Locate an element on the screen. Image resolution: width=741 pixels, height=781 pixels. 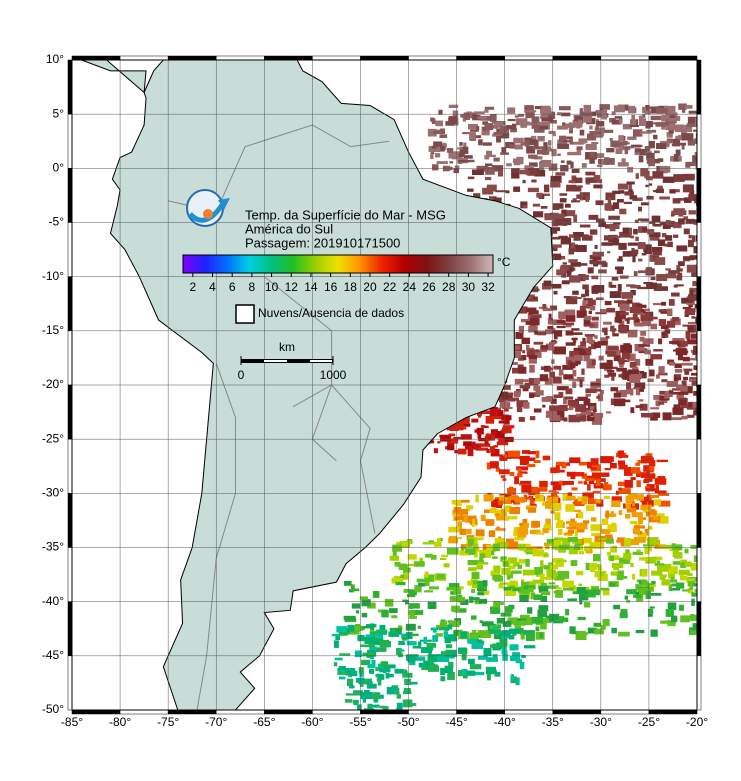
lon-tick-label: -55° is located at coordinates (360, 722).